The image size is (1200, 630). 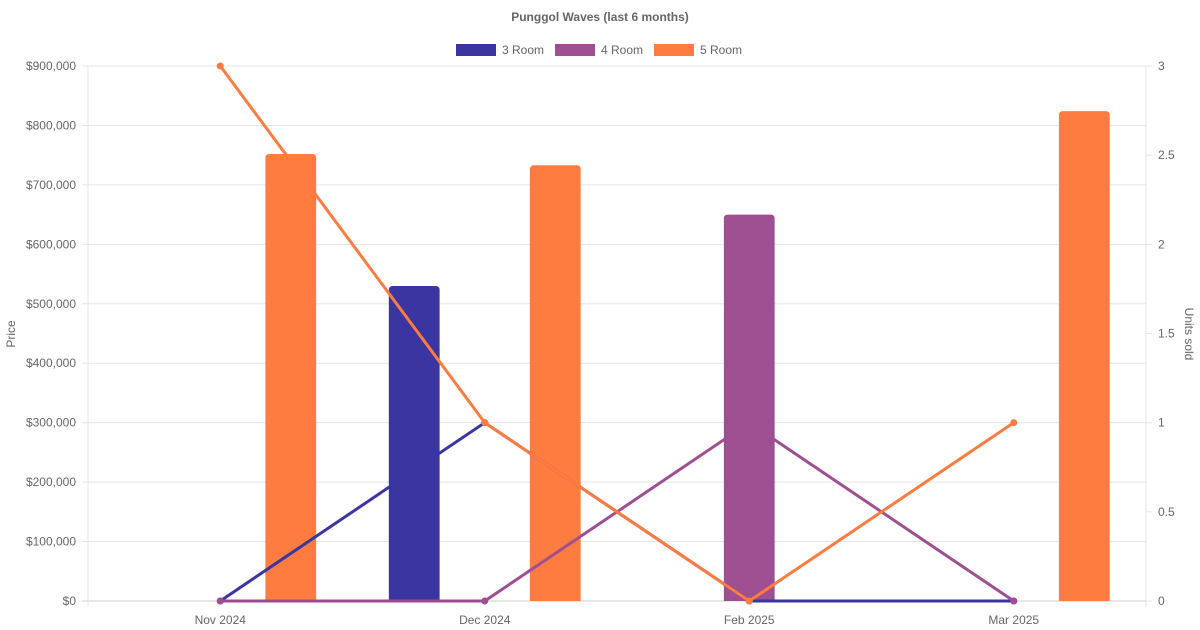 What do you see at coordinates (51, 423) in the screenshot?
I see `y-tick-label: $300,000` at bounding box center [51, 423].